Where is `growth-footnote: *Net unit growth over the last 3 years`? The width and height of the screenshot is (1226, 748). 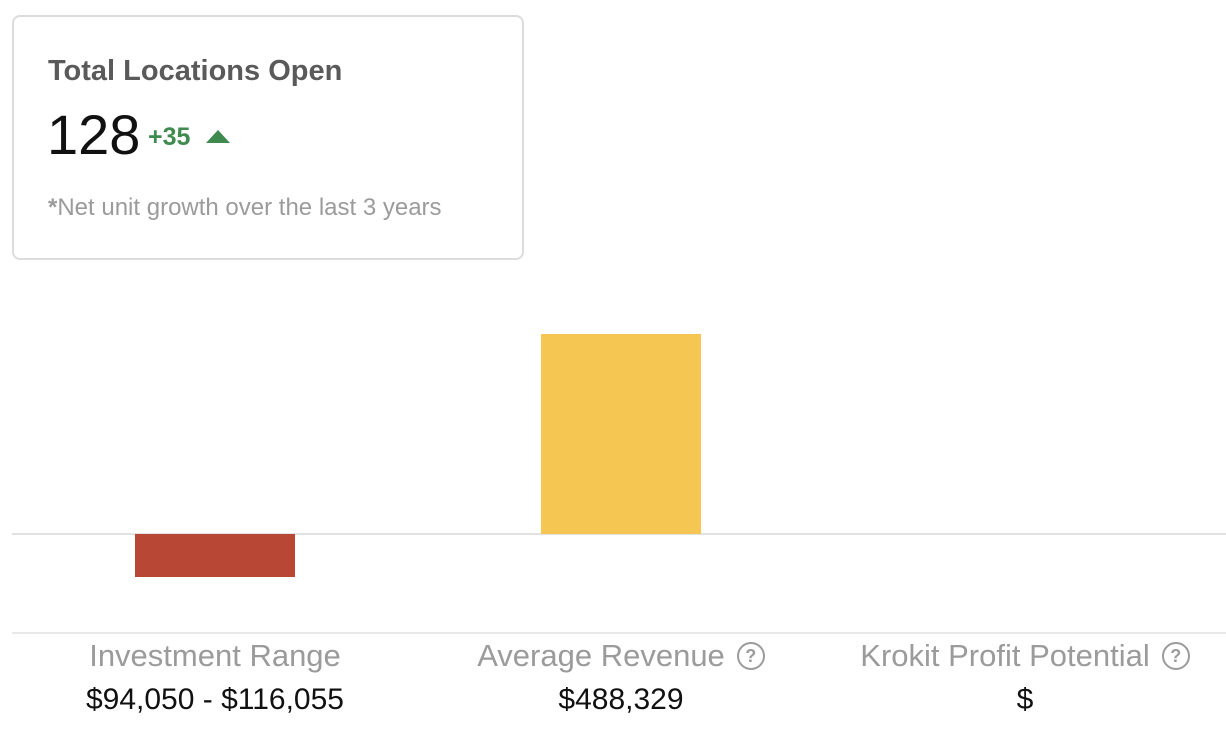
growth-footnote: *Net unit growth over the last 3 years is located at coordinates (245, 208).